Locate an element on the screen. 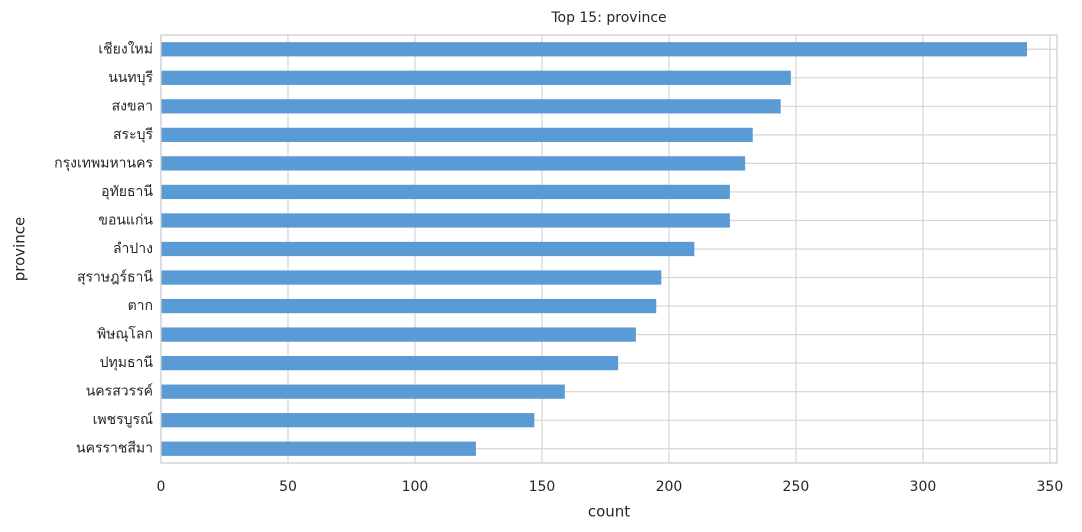  x-tick-label: 150 is located at coordinates (542, 487).